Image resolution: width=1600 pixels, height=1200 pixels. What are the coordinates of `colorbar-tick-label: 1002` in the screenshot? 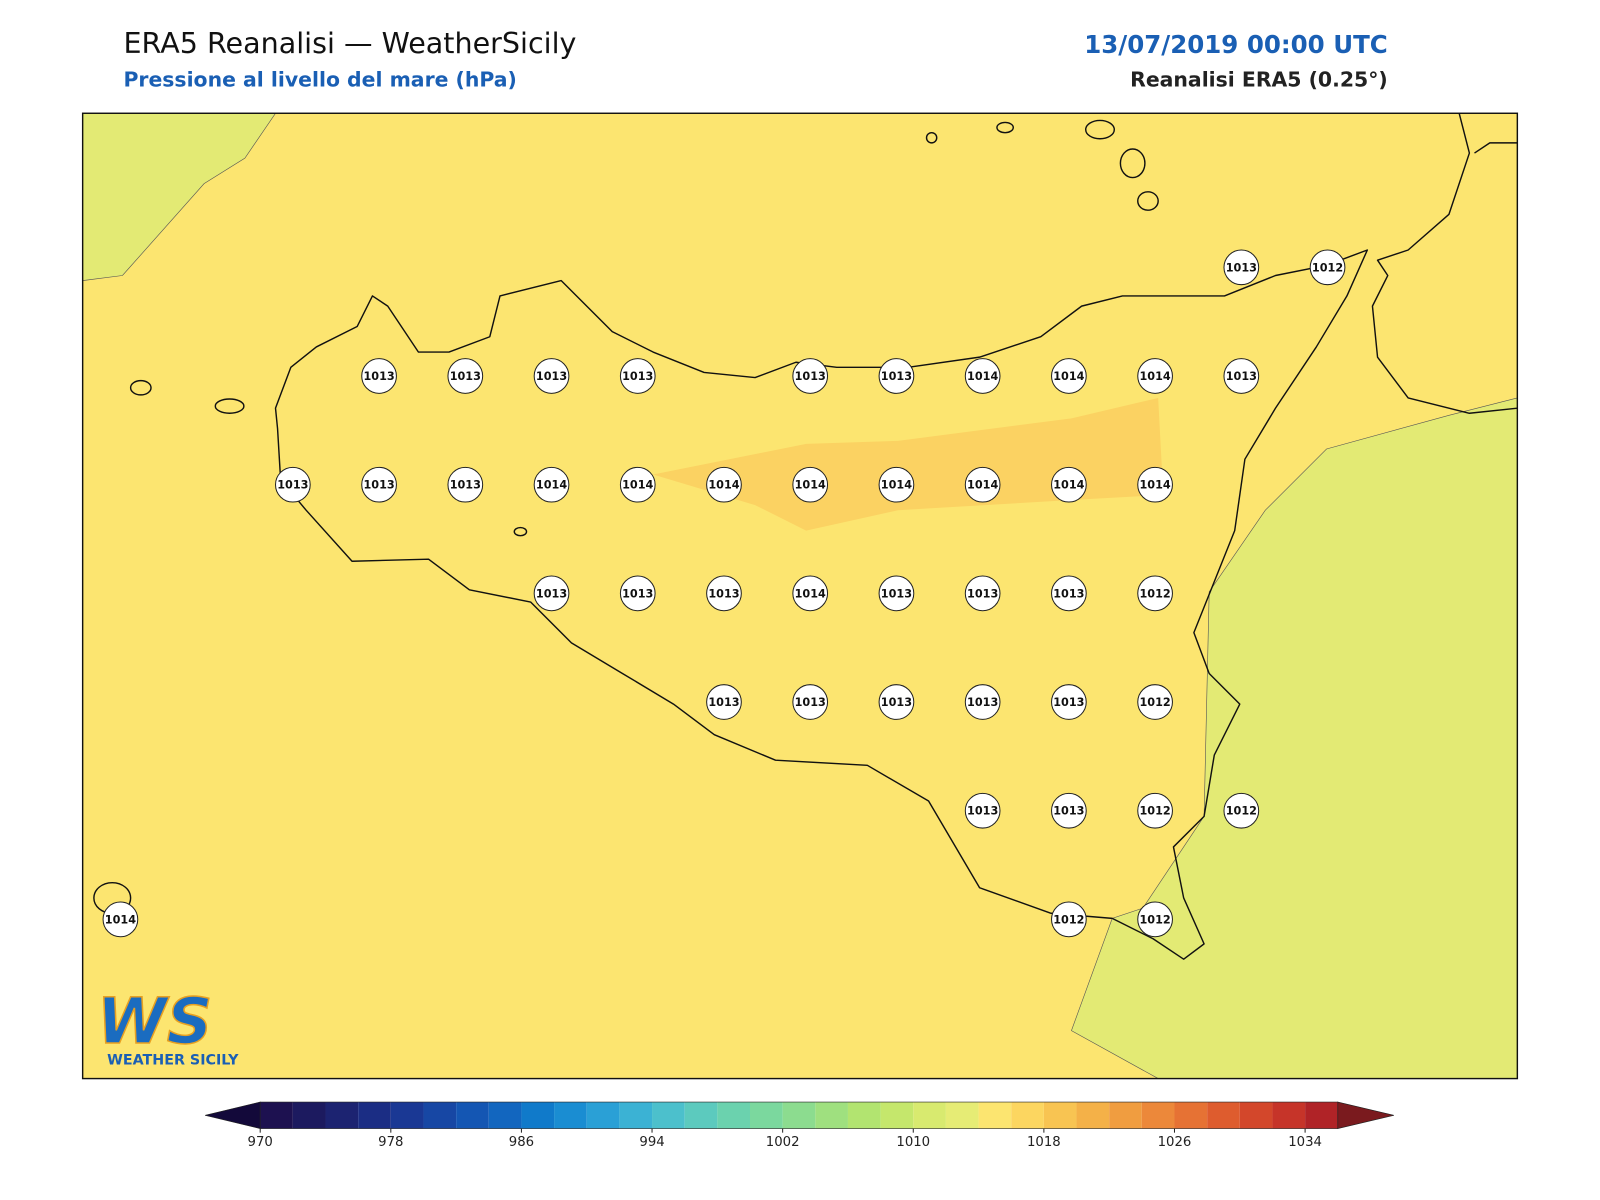 It's located at (783, 1142).